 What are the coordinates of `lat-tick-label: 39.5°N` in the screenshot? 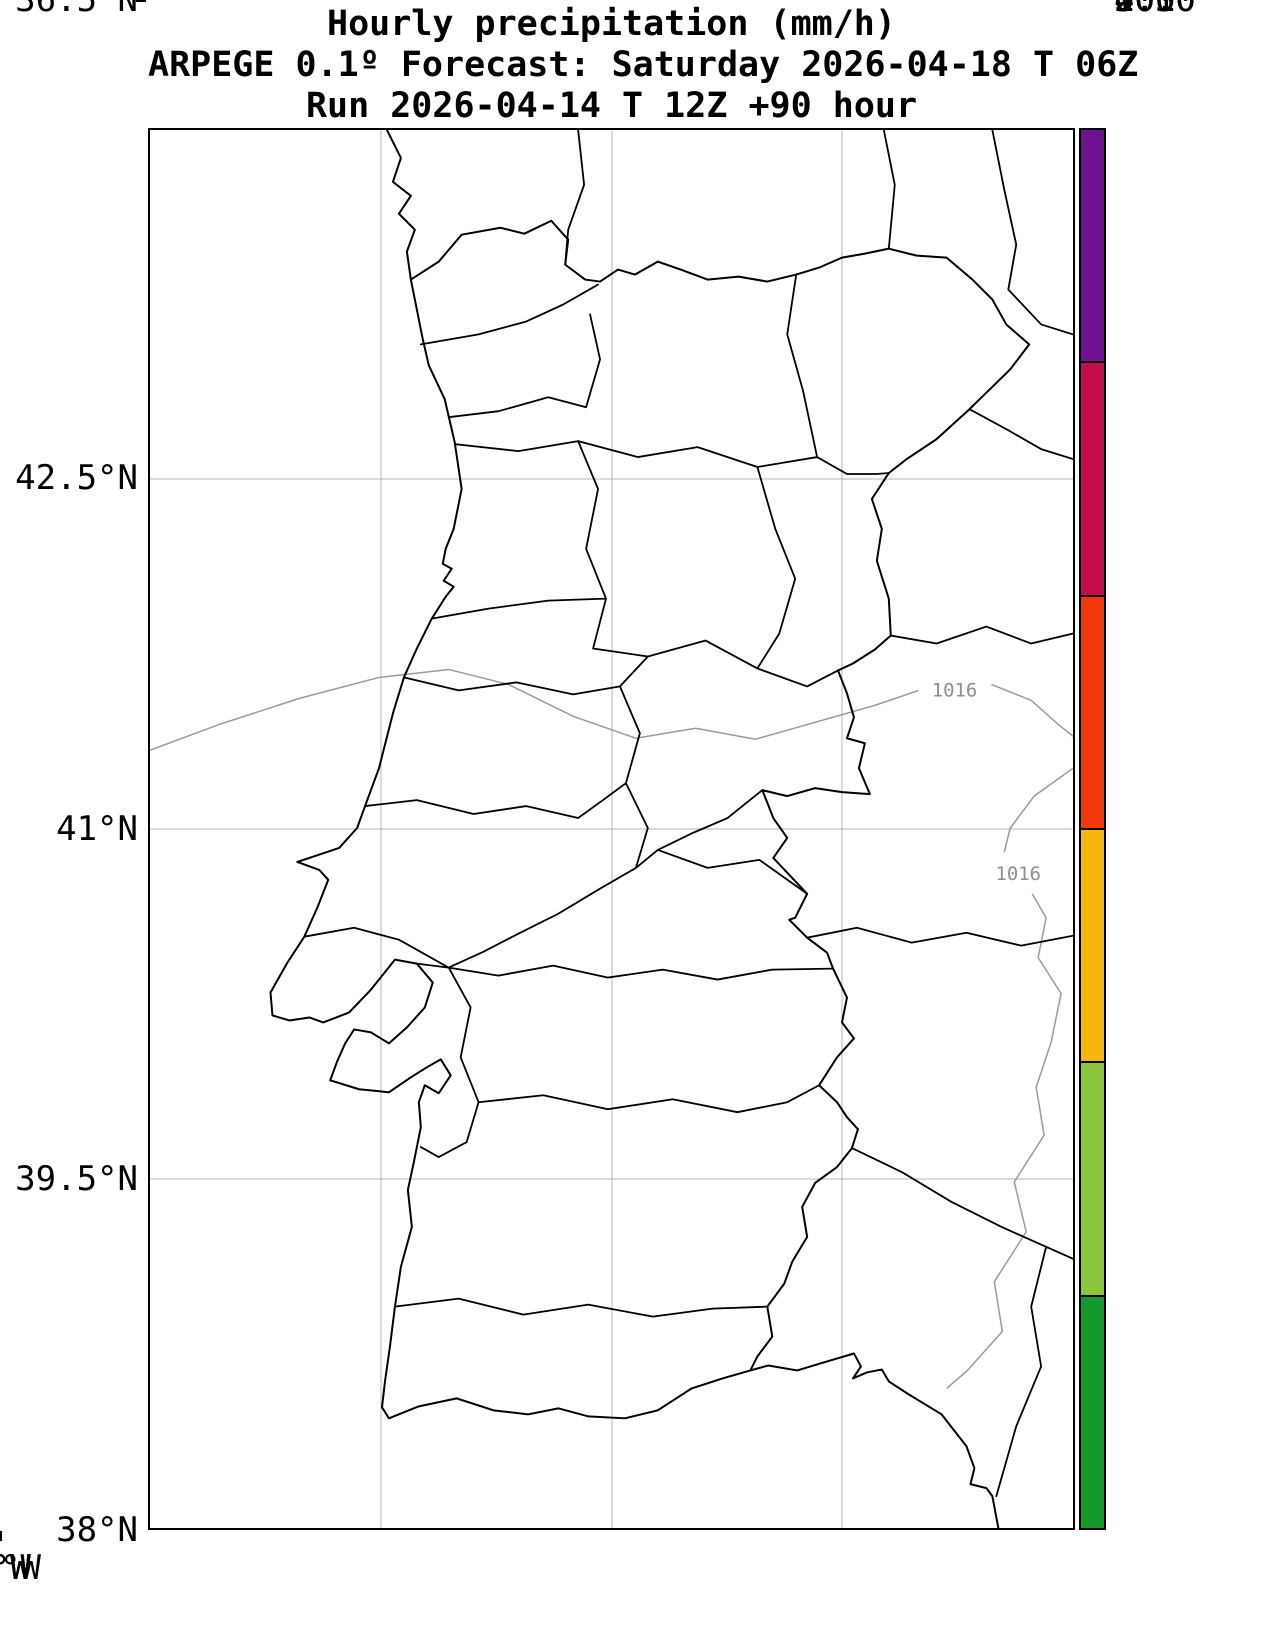 It's located at (76, 1179).